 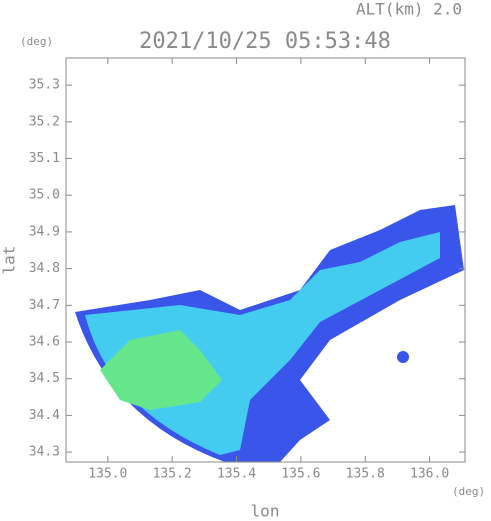 I want to click on y-unit: (deg), so click(x=36, y=41).